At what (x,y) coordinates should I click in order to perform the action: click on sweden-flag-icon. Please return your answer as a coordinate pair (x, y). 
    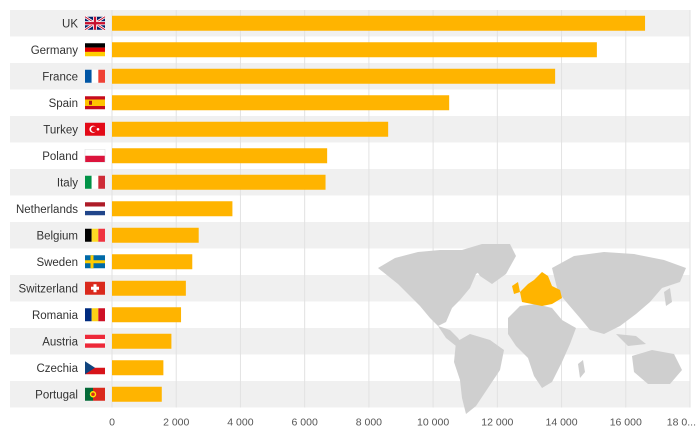
    Looking at the image, I should click on (95, 262).